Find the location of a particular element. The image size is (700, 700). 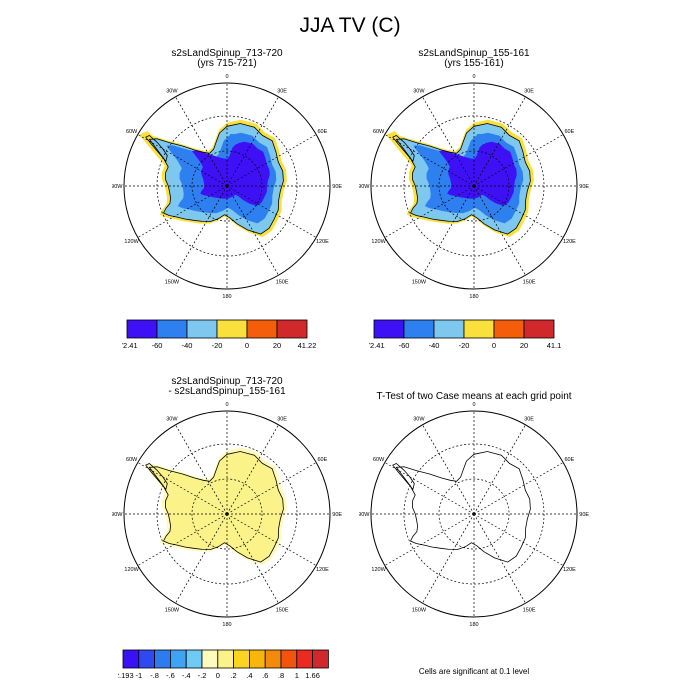

colorbar-label: .4 is located at coordinates (249, 675).